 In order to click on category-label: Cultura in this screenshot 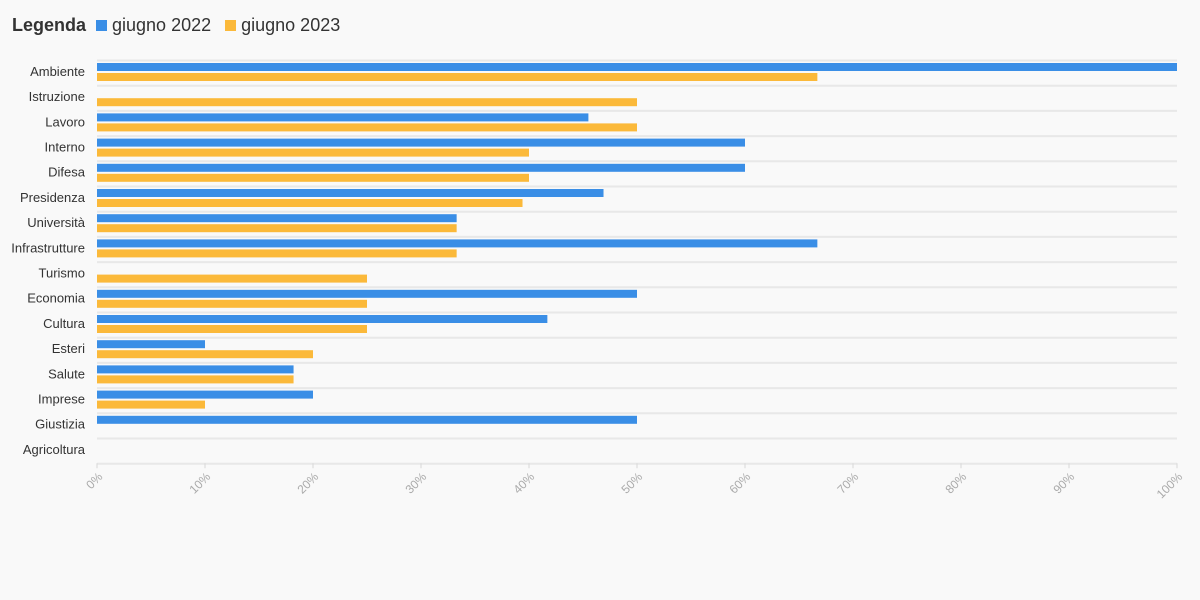, I will do `click(64, 323)`.